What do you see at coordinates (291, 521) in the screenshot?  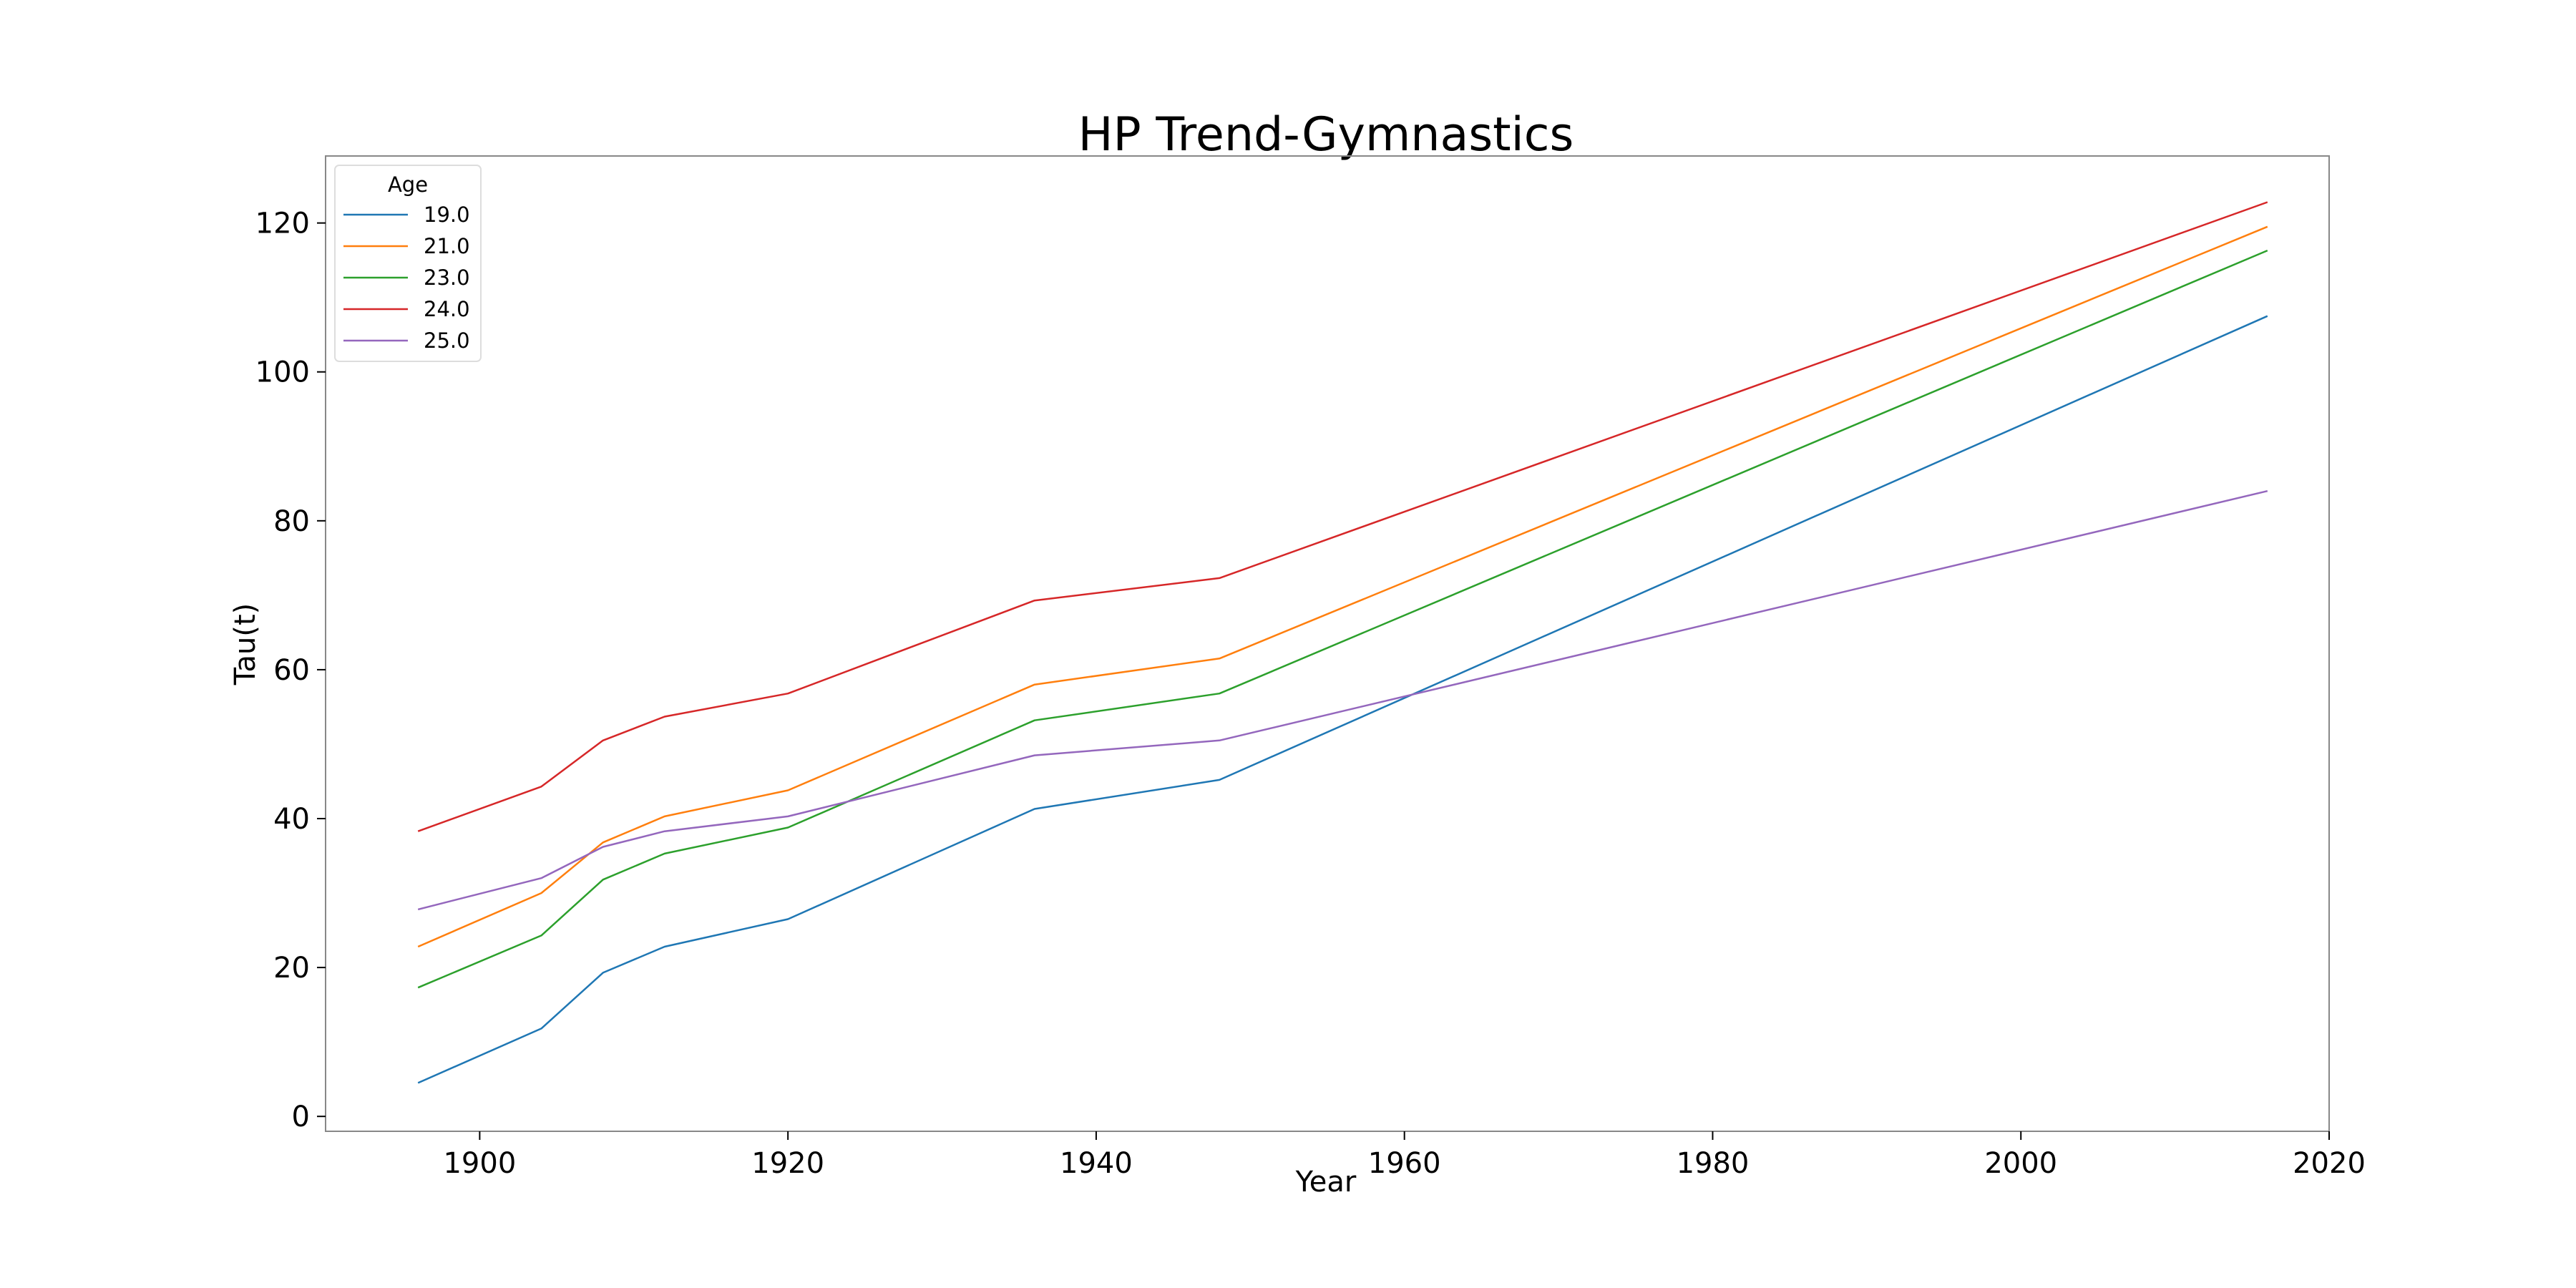 I see `y-tick-label: 80` at bounding box center [291, 521].